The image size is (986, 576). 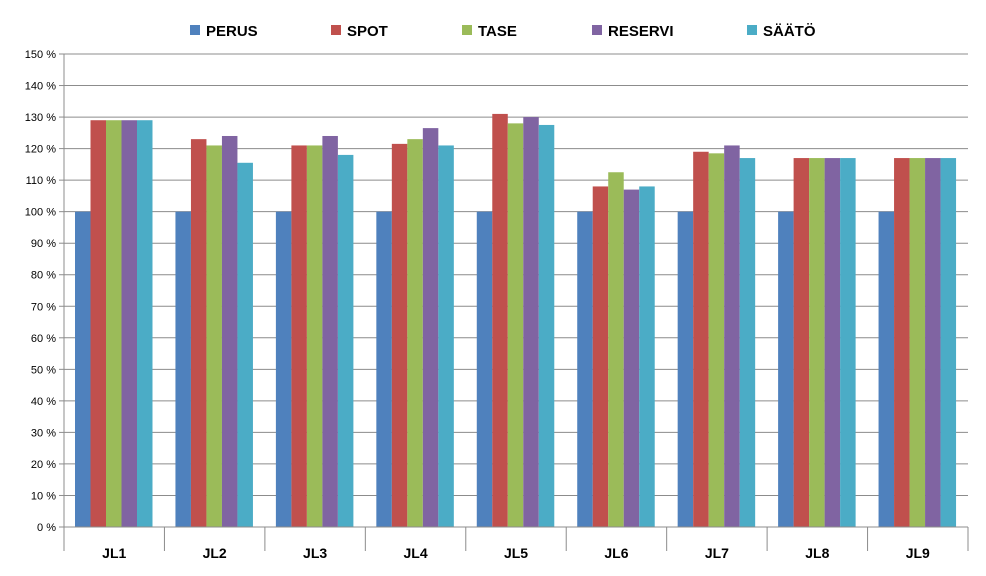 I want to click on x-category-label: JL4, so click(x=415, y=553).